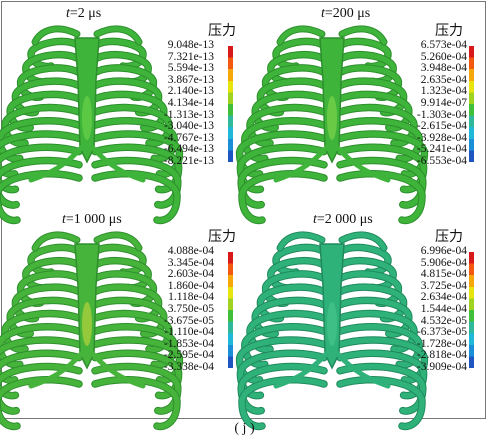  What do you see at coordinates (190, 262) in the screenshot?
I see `colorbar-tick-label: 3.345e-04` at bounding box center [190, 262].